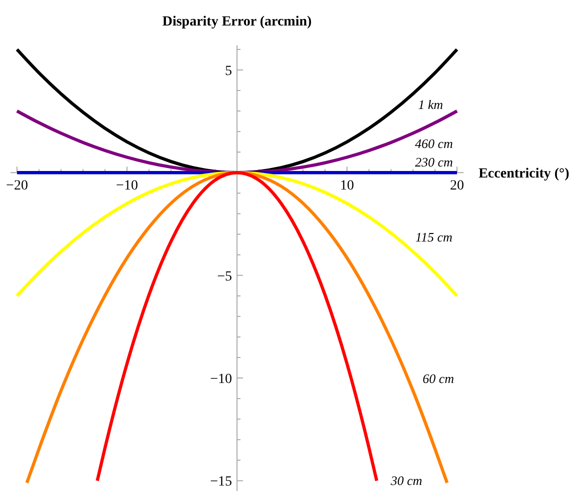  I want to click on series-label: 230 cm, so click(433, 162).